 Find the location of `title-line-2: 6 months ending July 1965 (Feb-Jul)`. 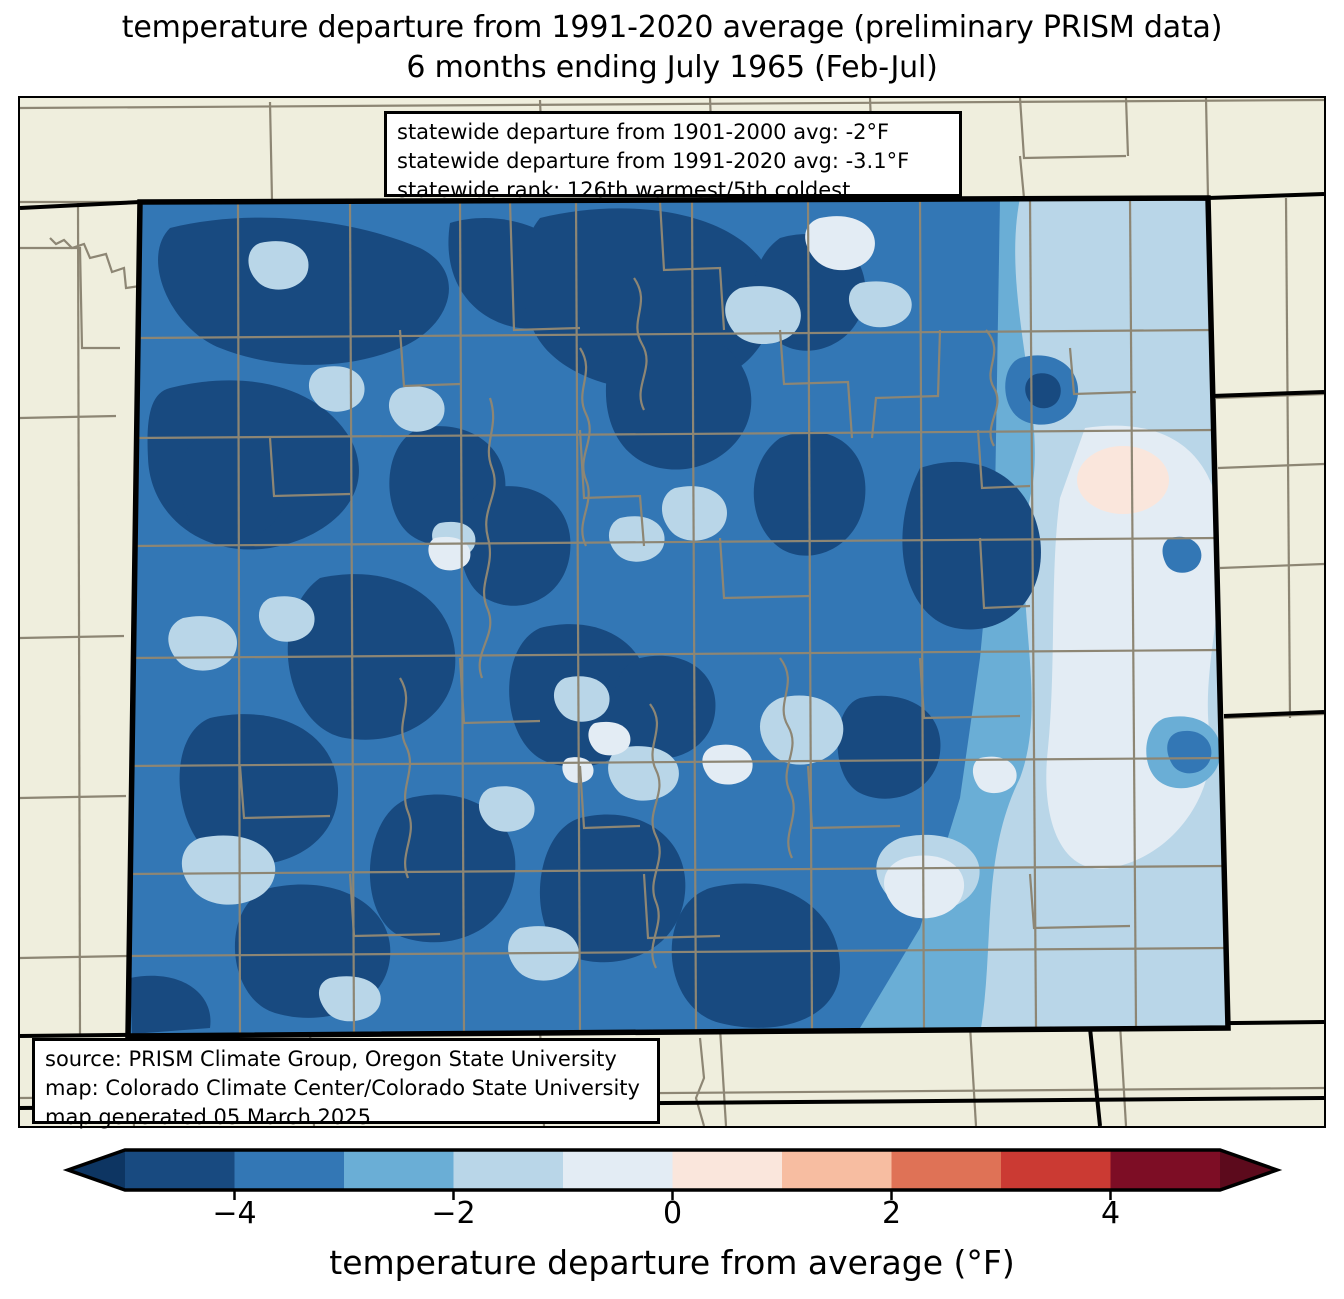

title-line-2: 6 months ending July 1965 (Feb-Jul) is located at coordinates (672, 67).